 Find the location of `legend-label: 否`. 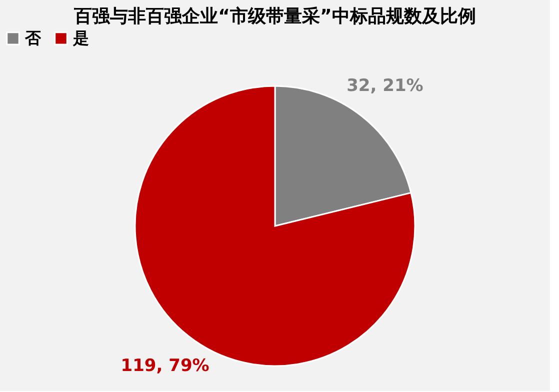

legend-label: 否 is located at coordinates (33, 38).